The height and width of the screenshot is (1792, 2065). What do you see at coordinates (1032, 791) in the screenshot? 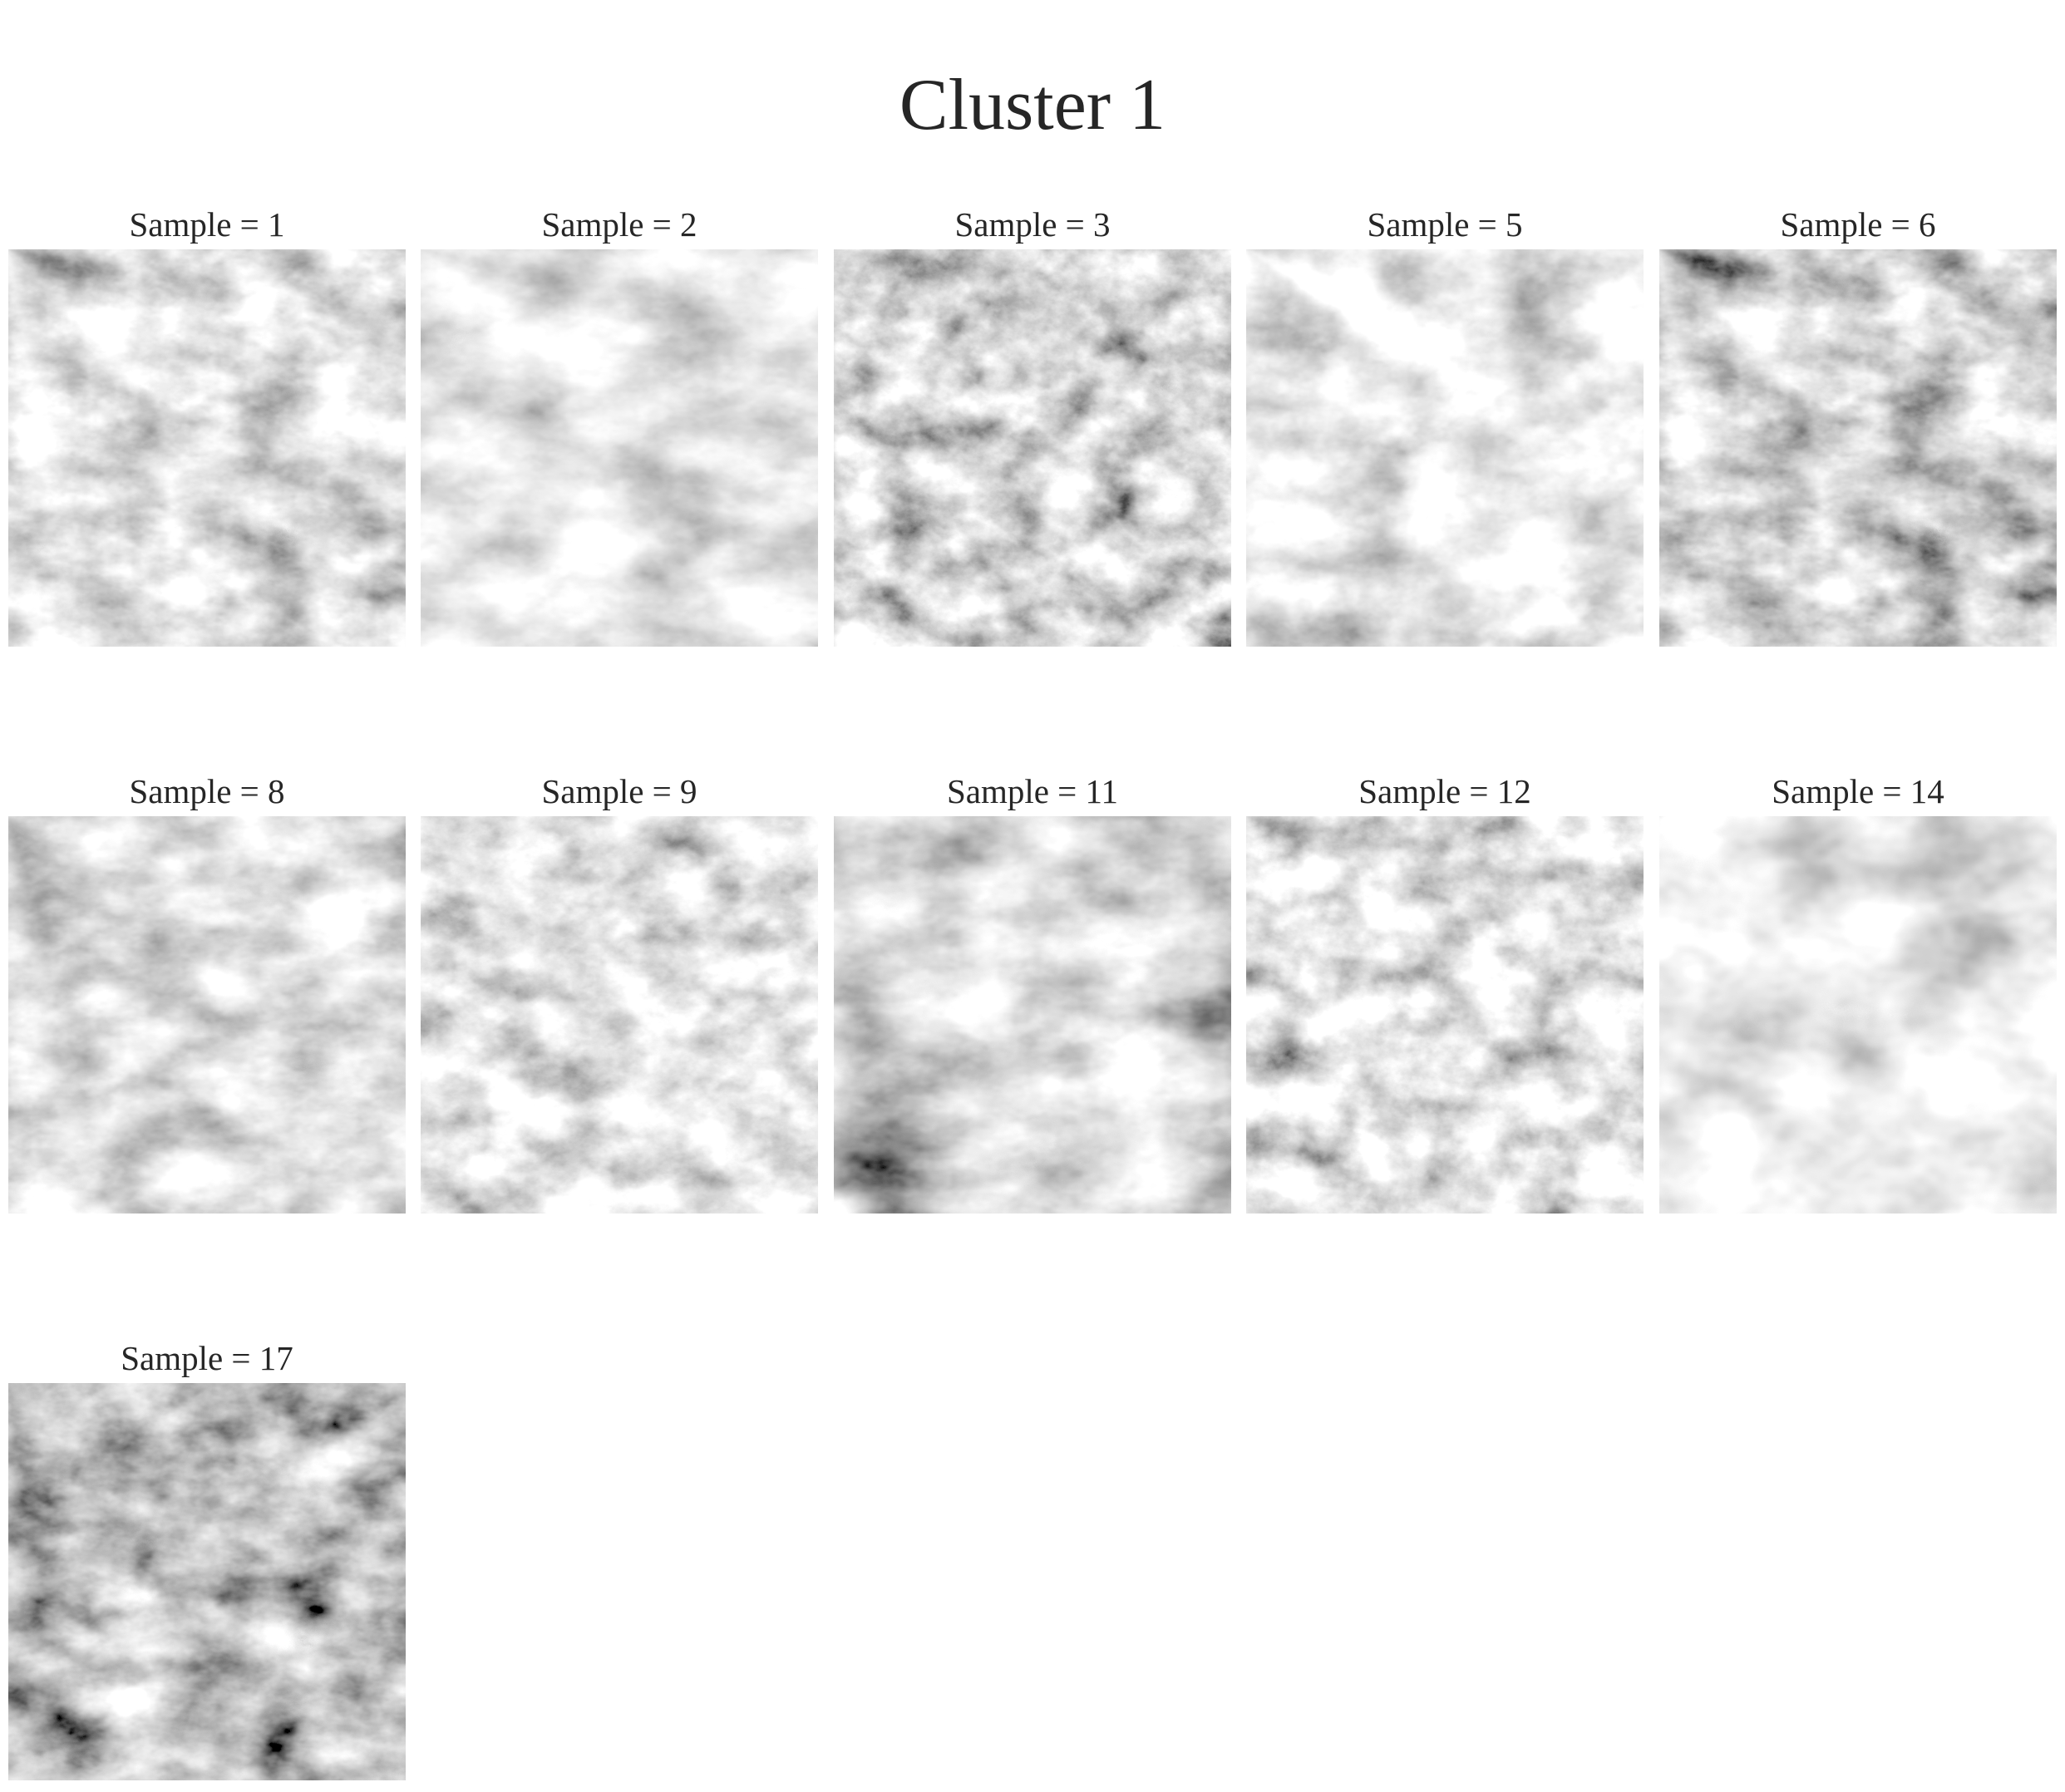
I see `panel-title: Sample = 11` at bounding box center [1032, 791].